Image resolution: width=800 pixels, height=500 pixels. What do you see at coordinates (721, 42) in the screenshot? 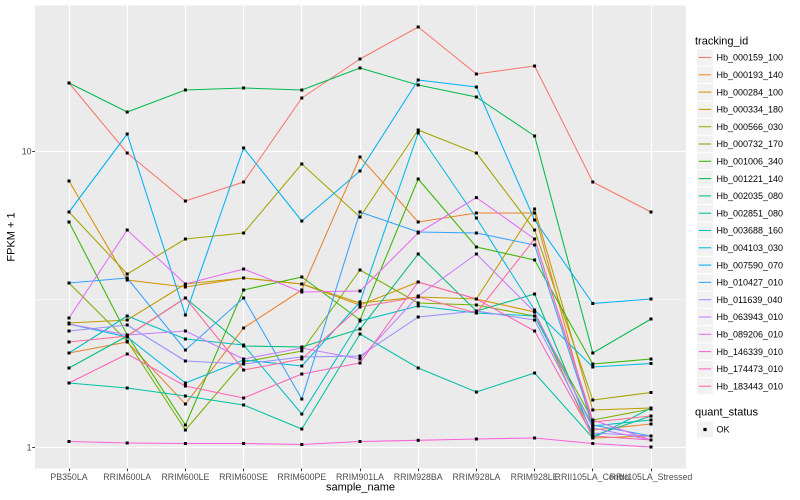
I see `svg-text: tracking_id` at bounding box center [721, 42].